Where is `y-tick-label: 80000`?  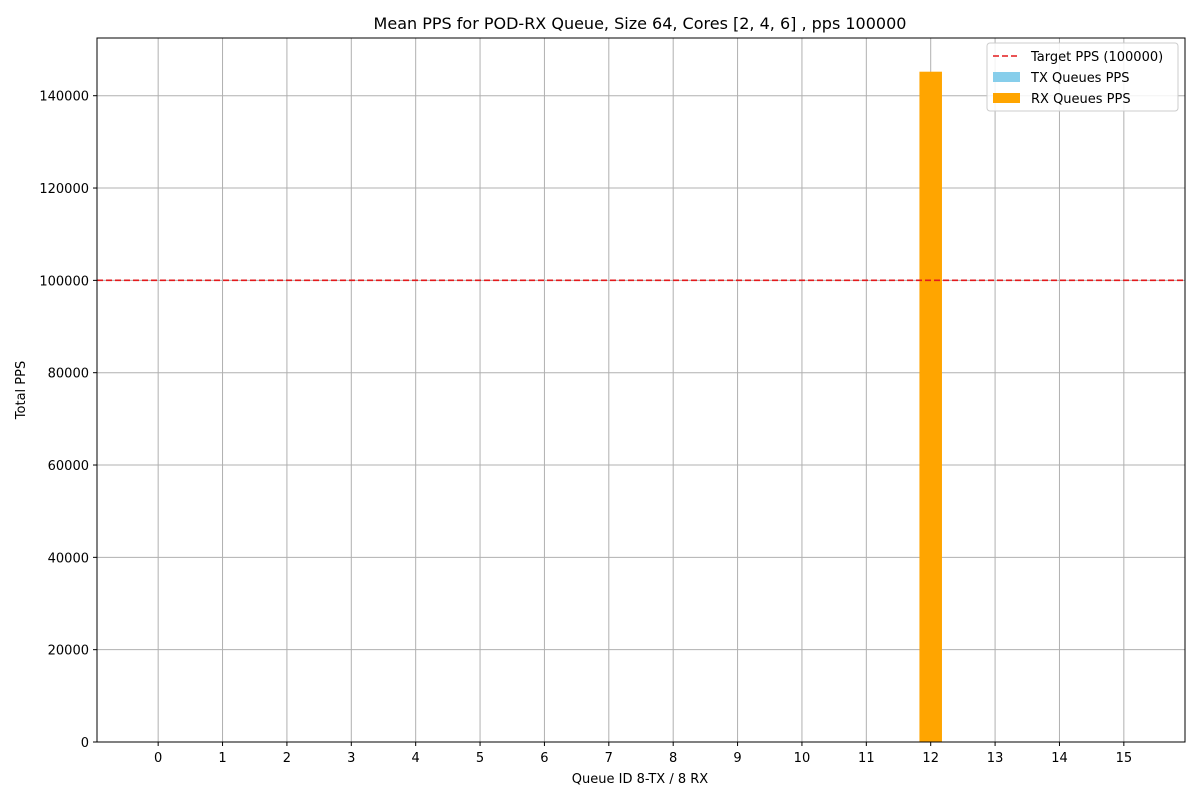 y-tick-label: 80000 is located at coordinates (68, 374).